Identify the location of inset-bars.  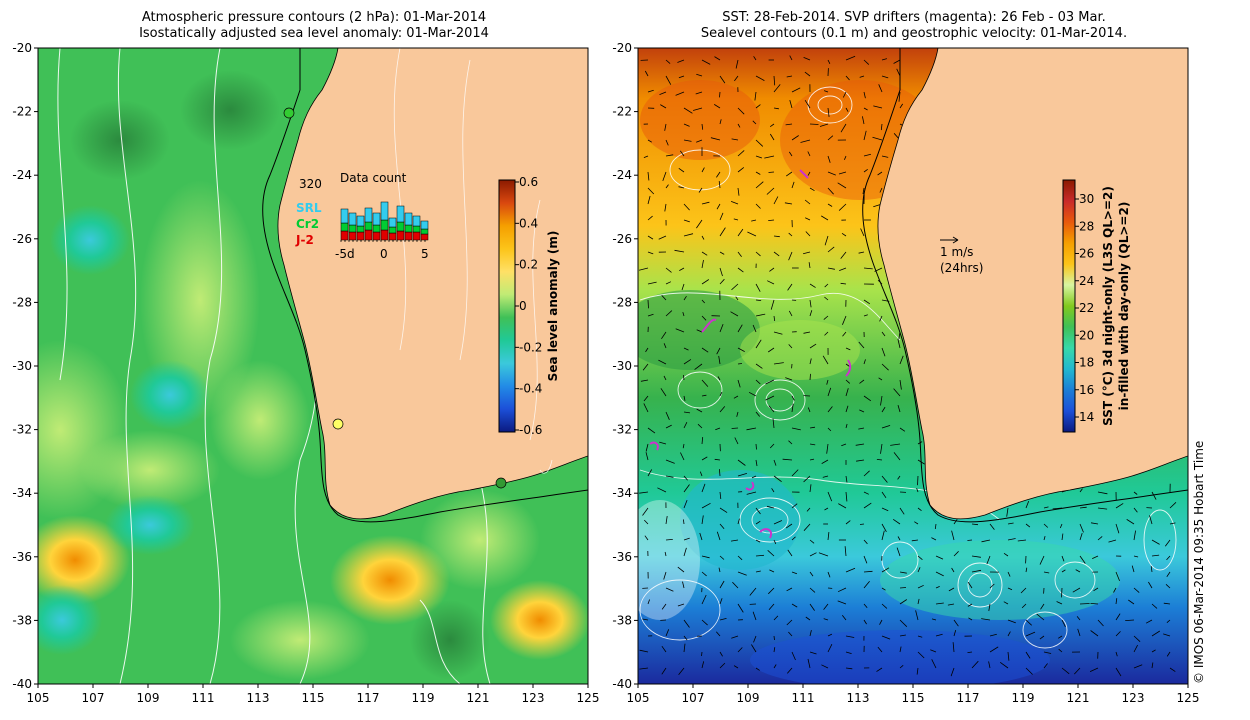
(384, 221).